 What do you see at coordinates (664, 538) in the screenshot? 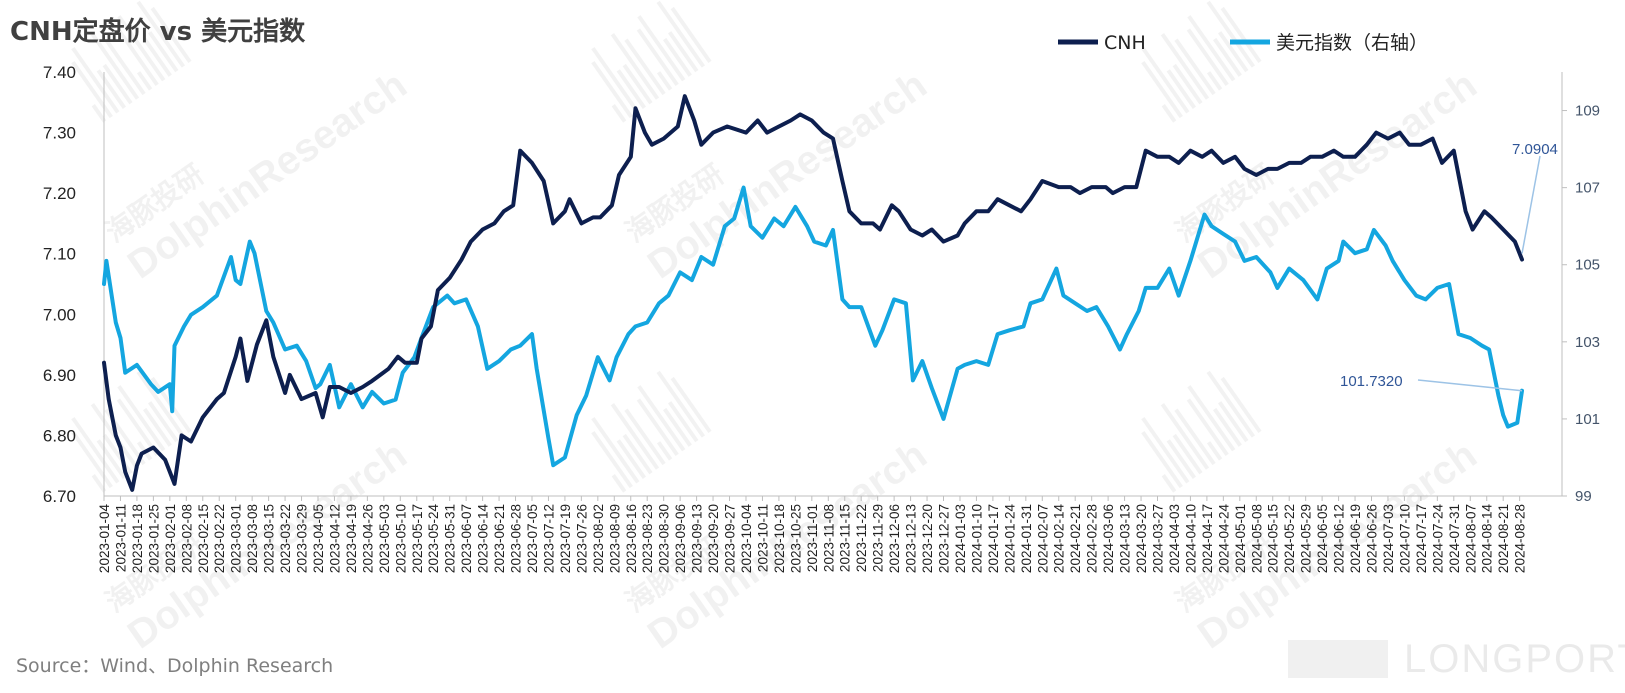
I see `x-tick-label: 2023-08-30` at bounding box center [664, 538].